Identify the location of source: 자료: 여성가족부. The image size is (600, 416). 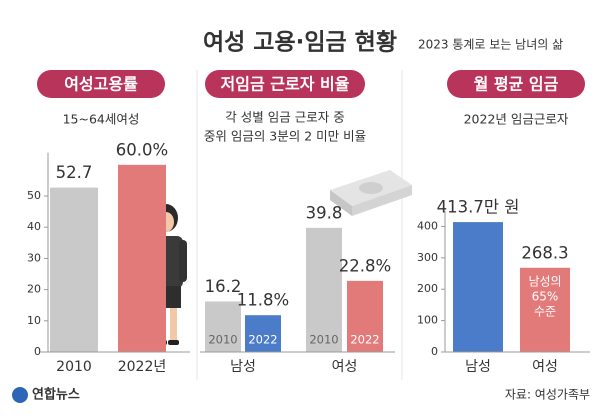
(547, 395).